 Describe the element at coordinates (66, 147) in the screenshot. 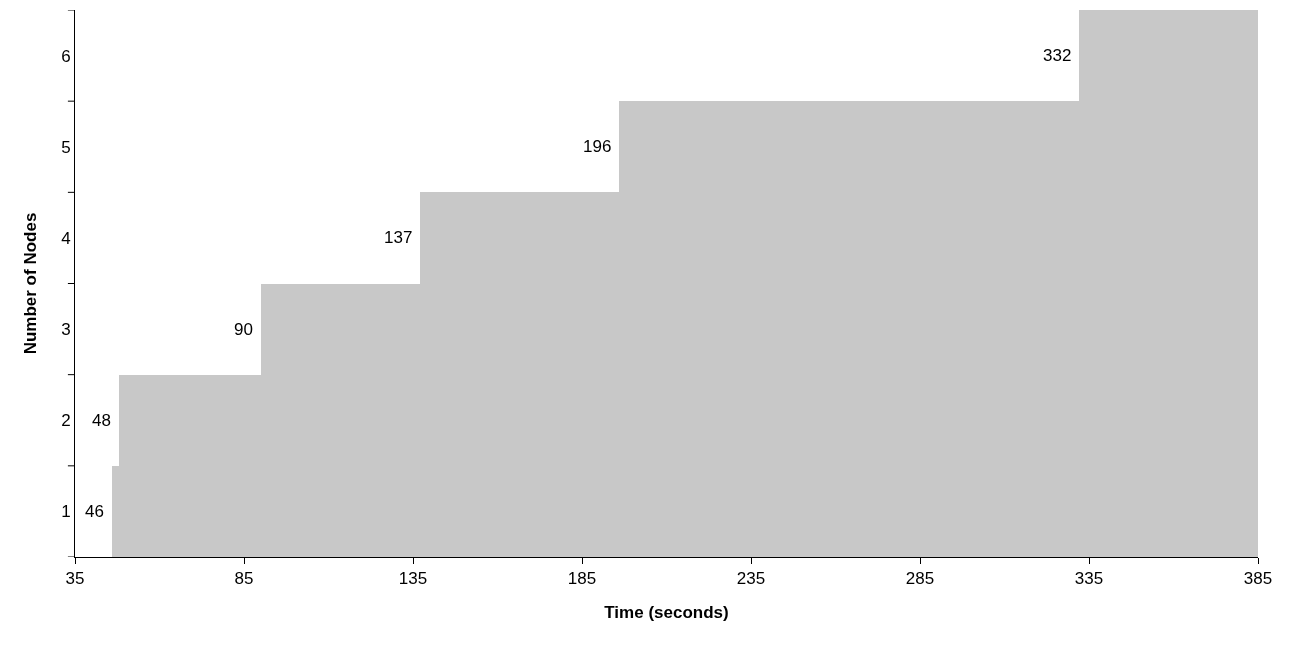

I see `y-tick-label: 5` at that location.